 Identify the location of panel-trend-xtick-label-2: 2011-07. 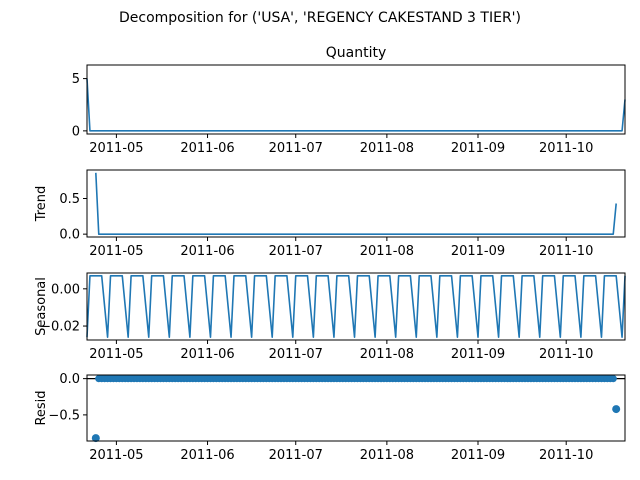
(296, 251).